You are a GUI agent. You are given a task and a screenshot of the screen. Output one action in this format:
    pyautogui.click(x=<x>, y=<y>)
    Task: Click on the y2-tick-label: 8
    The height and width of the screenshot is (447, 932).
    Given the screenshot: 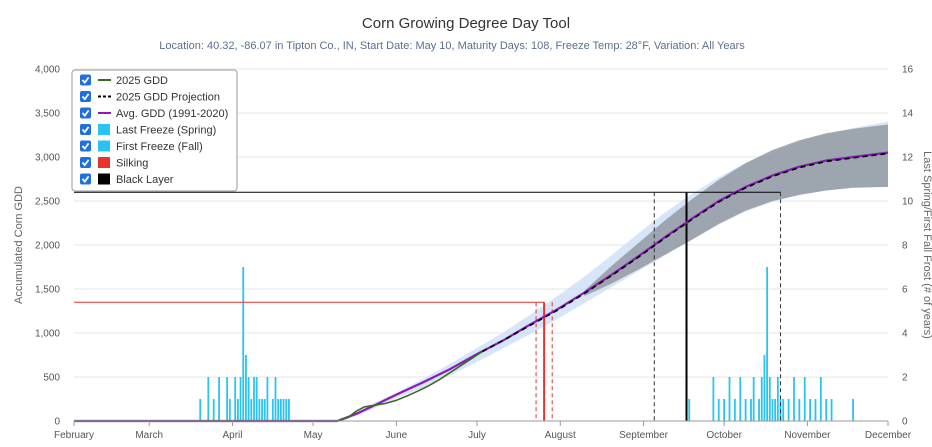 What is the action you would take?
    pyautogui.click(x=905, y=246)
    